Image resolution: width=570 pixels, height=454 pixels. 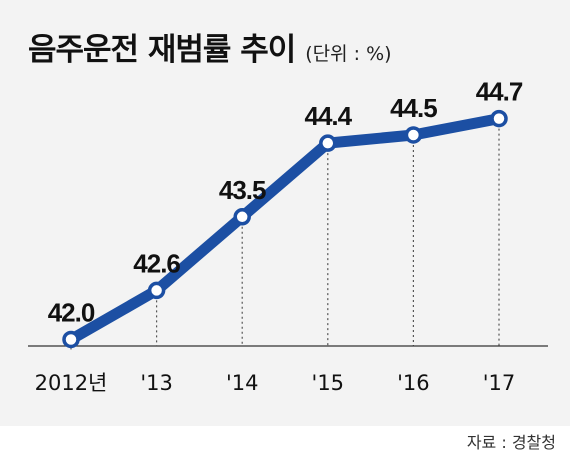 I want to click on data-label: 42.6, so click(x=156, y=263).